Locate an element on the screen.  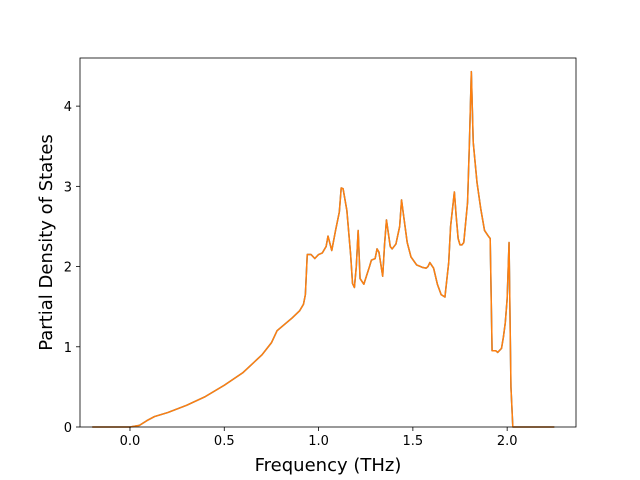
x-axis-ticks: 0.0 0.5 1.0 1.5 2.0 is located at coordinates (319, 438).